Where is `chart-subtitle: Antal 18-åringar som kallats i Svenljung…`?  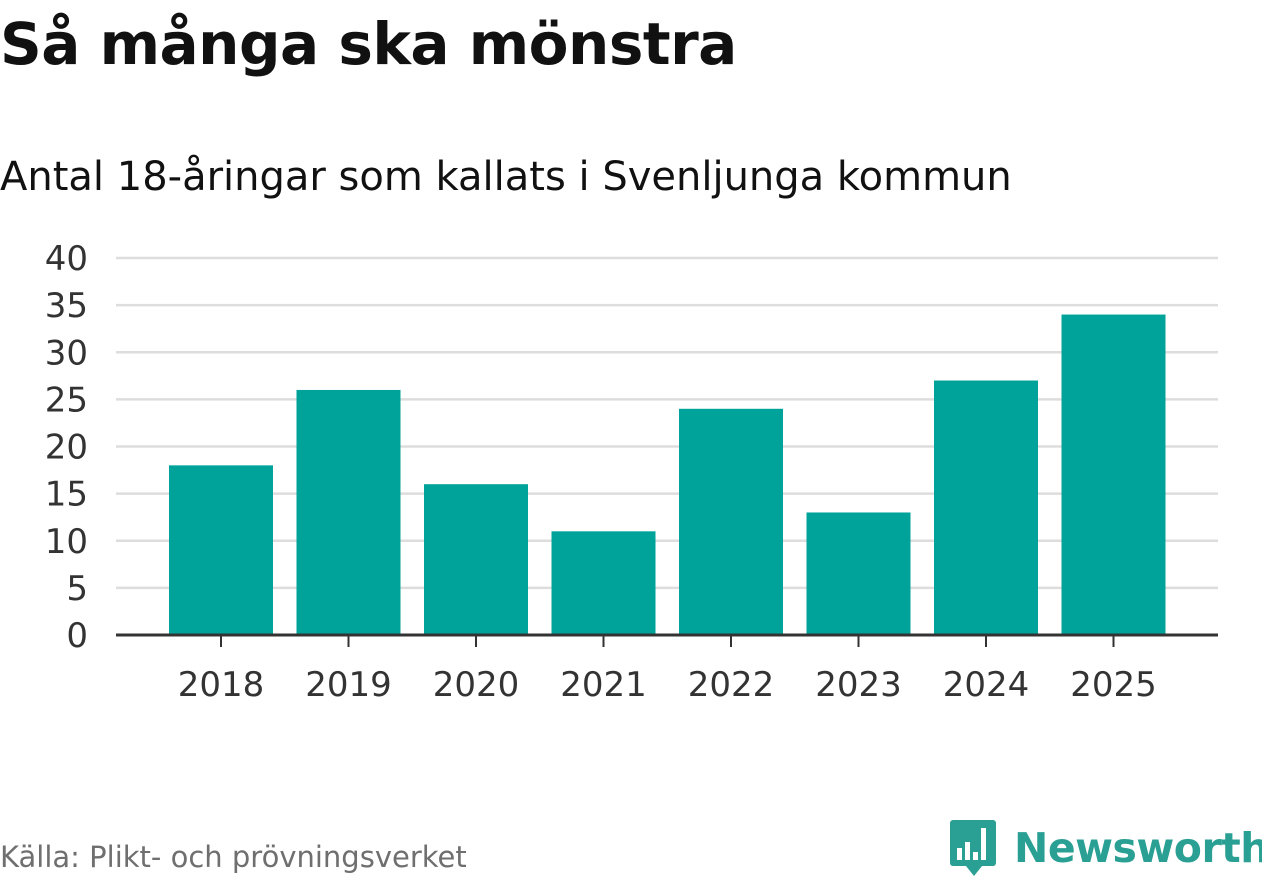
chart-subtitle: Antal 18-åringar som kallats i Svenljung… is located at coordinates (506, 177).